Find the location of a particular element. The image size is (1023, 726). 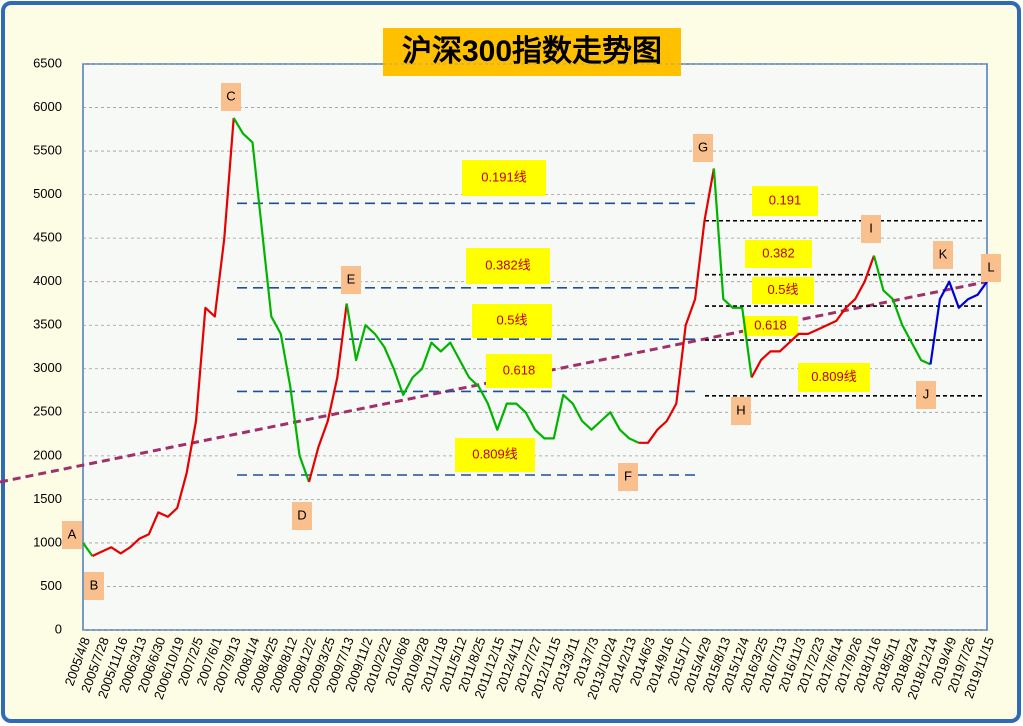

level-label: 0.382 is located at coordinates (778, 252).